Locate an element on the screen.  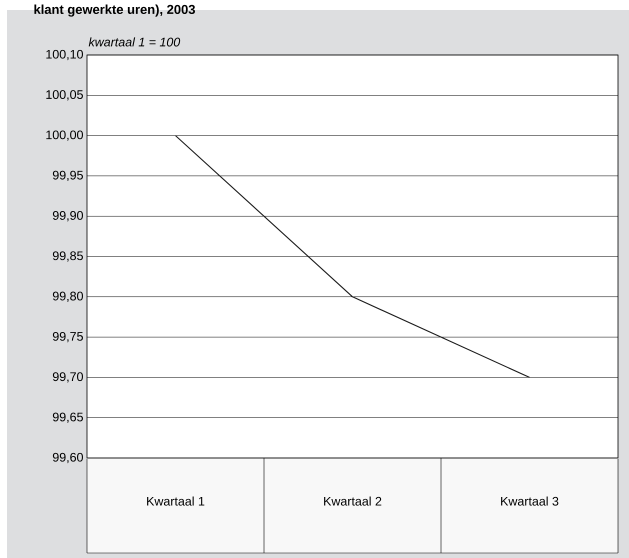
y-tick-label: 99,90 is located at coordinates (67, 216).